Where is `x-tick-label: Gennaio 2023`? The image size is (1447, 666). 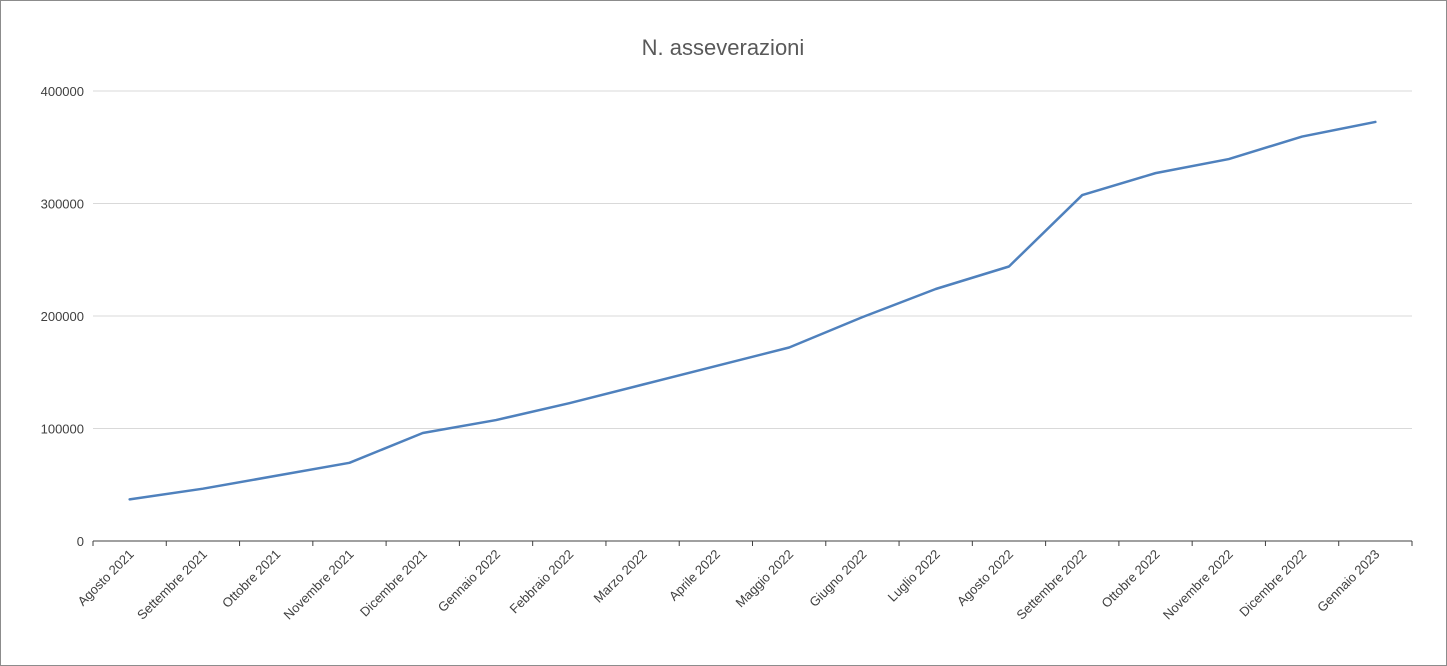 x-tick-label: Gennaio 2023 is located at coordinates (1348, 581).